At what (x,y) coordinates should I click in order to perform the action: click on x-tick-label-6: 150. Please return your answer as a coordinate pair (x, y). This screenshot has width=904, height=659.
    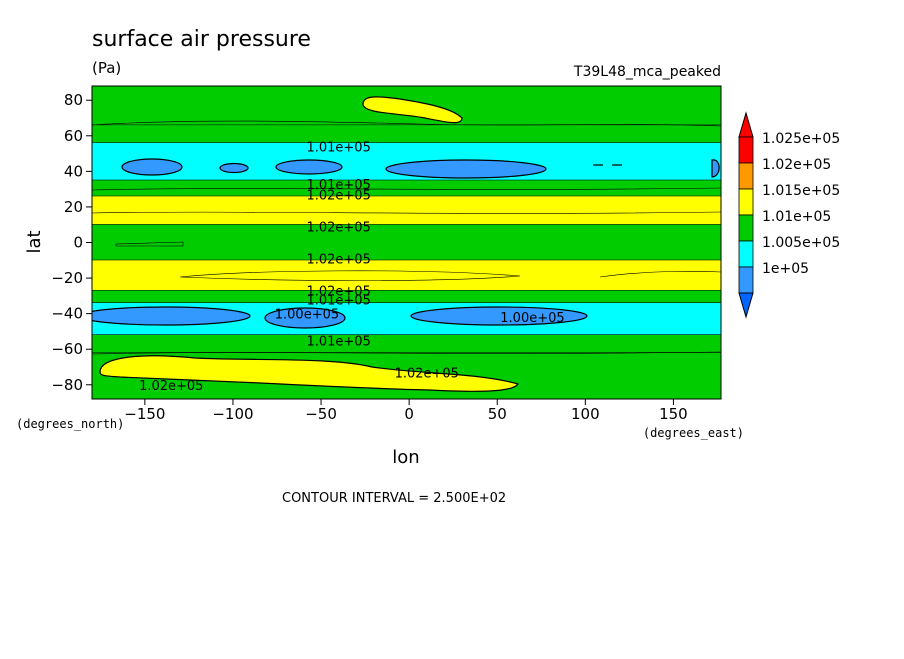
    Looking at the image, I should click on (673, 414).